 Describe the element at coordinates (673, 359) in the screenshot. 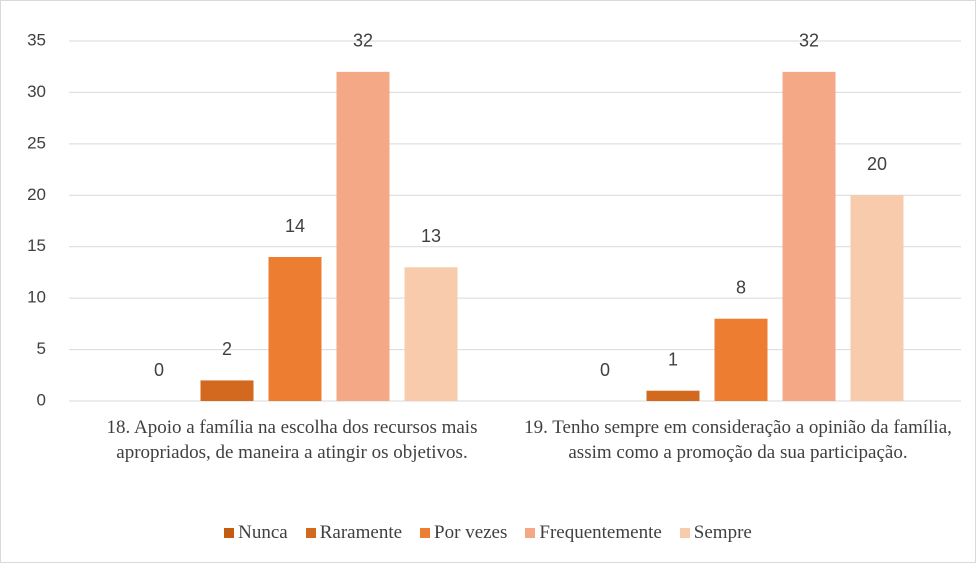

I see `data-label: 1` at that location.